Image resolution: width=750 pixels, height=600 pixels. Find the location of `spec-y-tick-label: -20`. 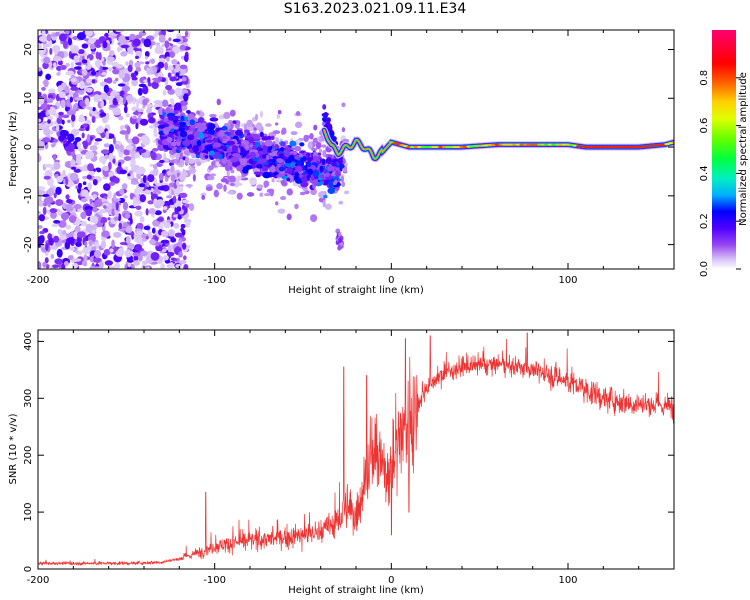

spec-y-tick-label: -20 is located at coordinates (28, 244).